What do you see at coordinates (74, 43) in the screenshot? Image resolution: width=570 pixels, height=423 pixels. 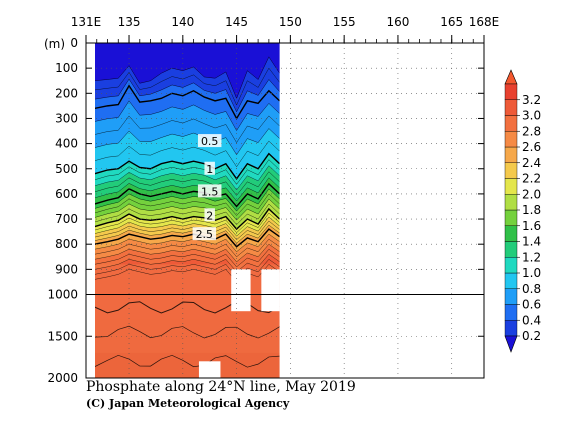 I see `y-tick-label: 0` at bounding box center [74, 43].